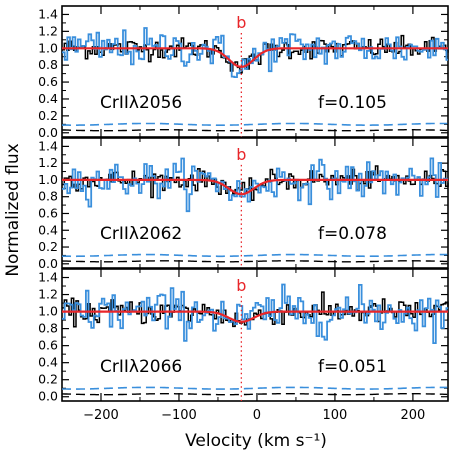  I want to click on transition-label: CrIIλ2062, so click(141, 234).